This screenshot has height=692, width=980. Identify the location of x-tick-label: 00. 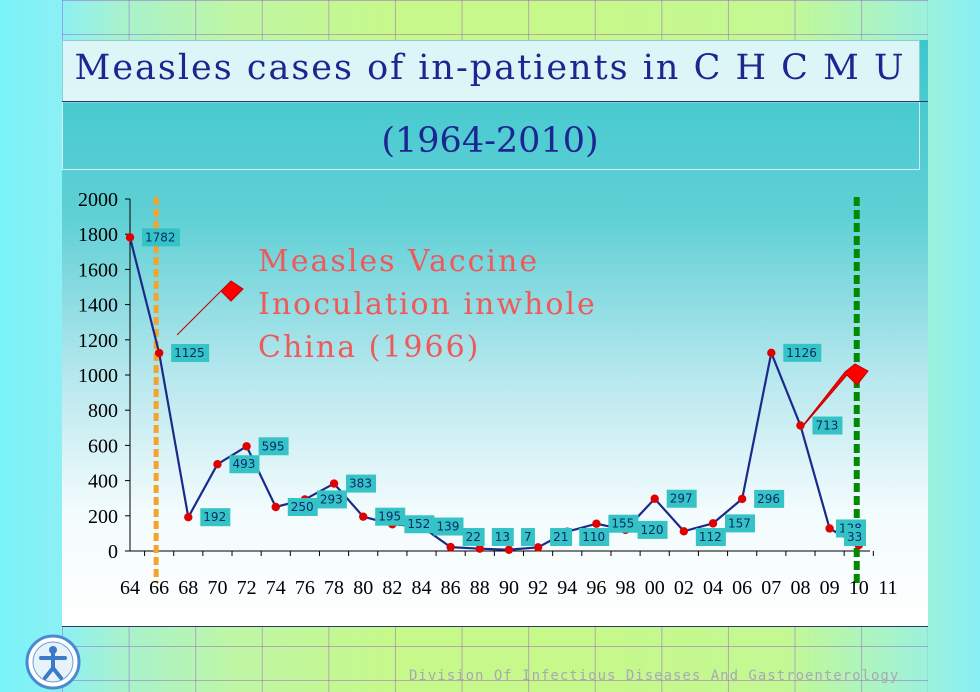
(655, 588).